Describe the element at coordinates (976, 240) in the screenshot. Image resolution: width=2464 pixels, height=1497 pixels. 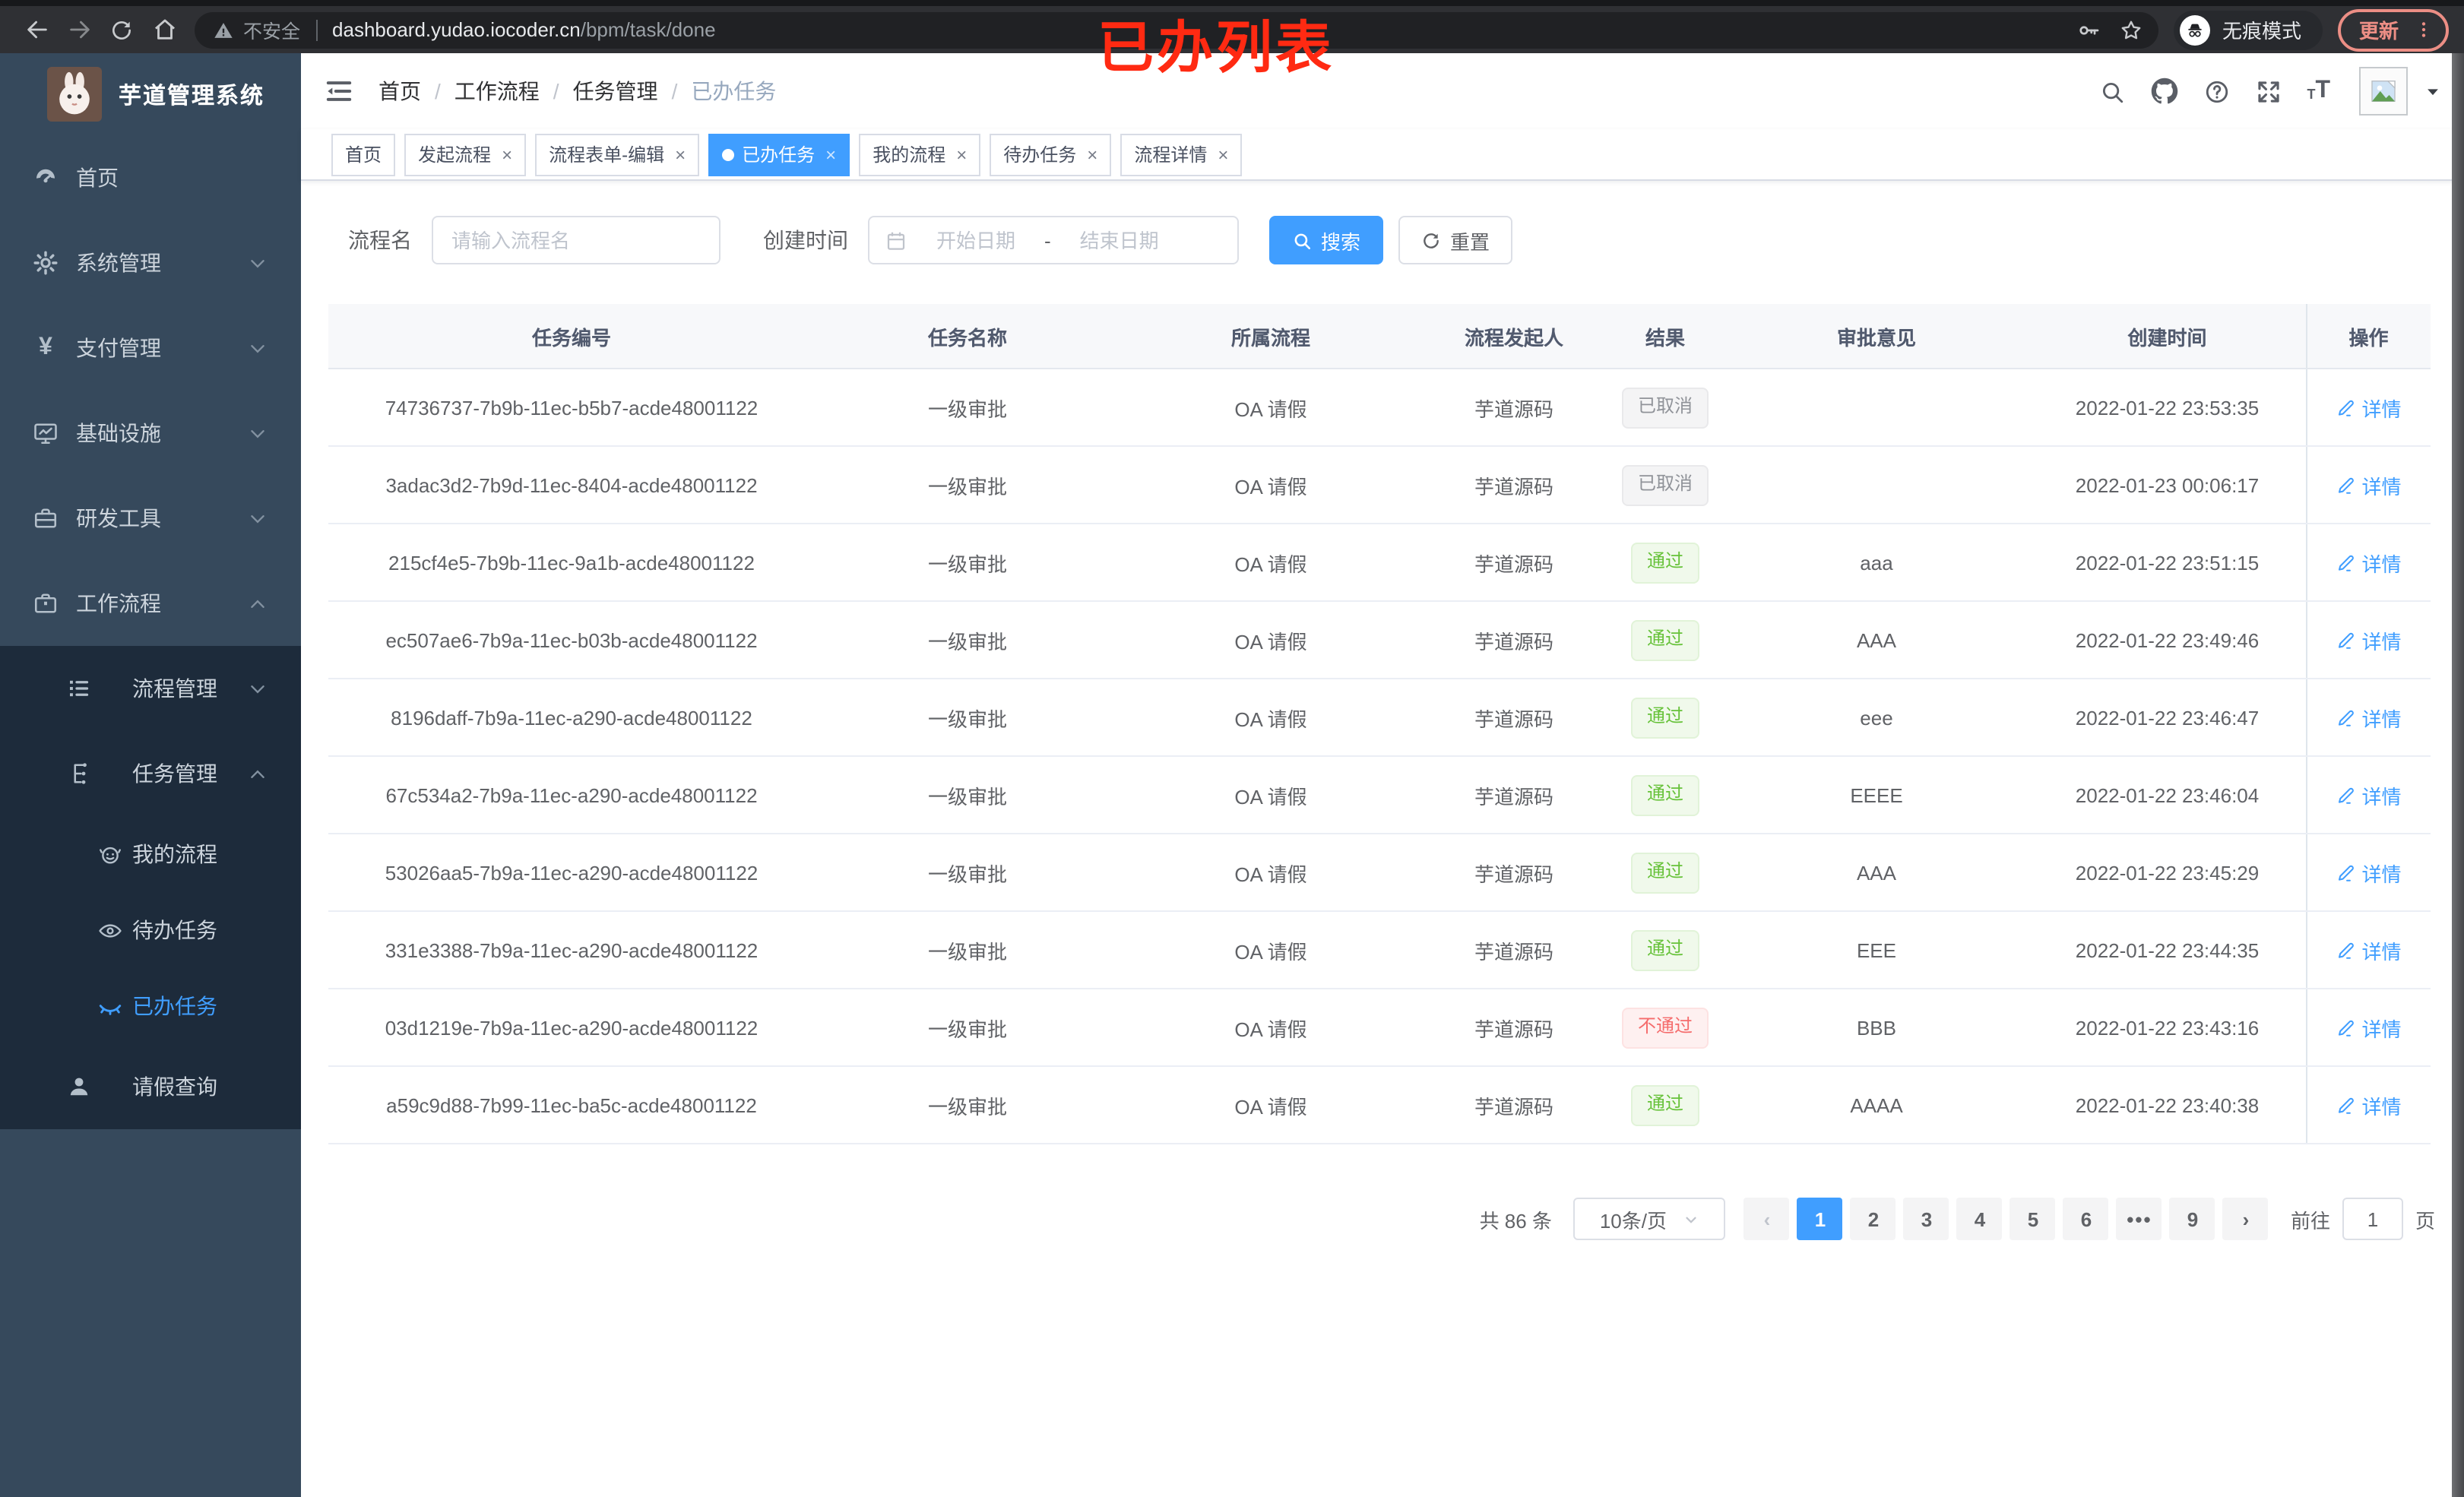
I see `start-date-input` at that location.